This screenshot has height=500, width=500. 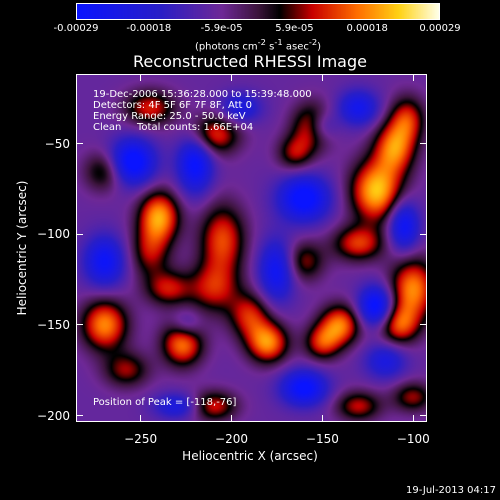 I want to click on colorbar-tick-label: -0.00018, so click(x=149, y=28).